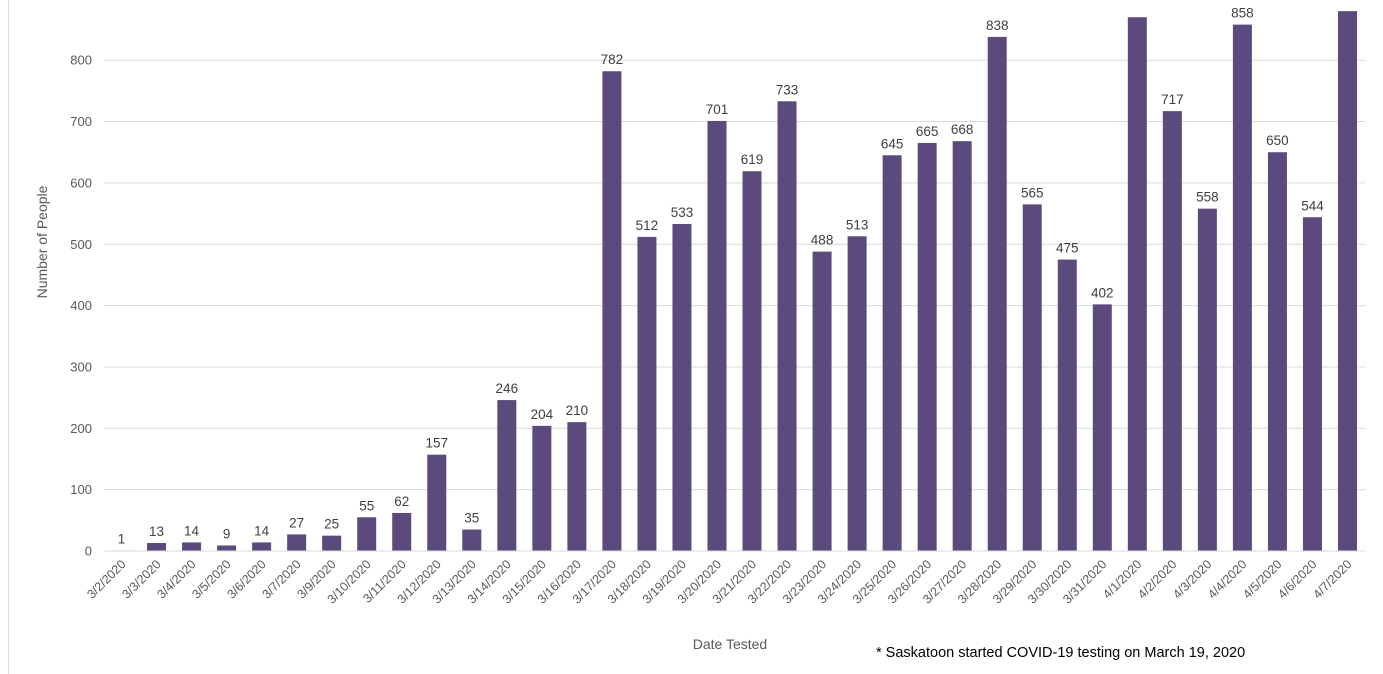 The width and height of the screenshot is (1383, 674). I want to click on bar-3-26-2020, so click(927, 347).